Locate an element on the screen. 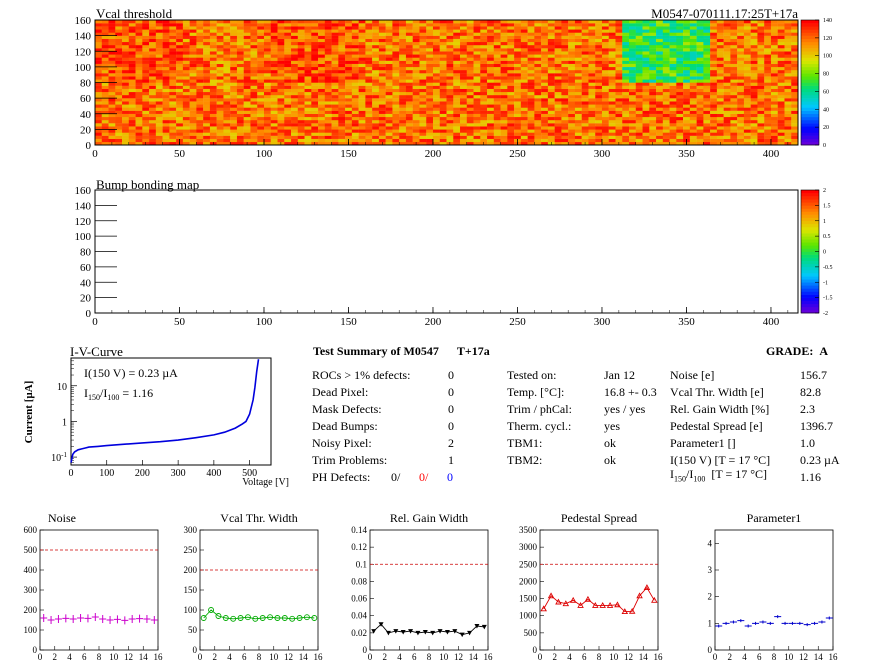 The image size is (896, 672). small-plot-point is located at coordinates (381, 624).